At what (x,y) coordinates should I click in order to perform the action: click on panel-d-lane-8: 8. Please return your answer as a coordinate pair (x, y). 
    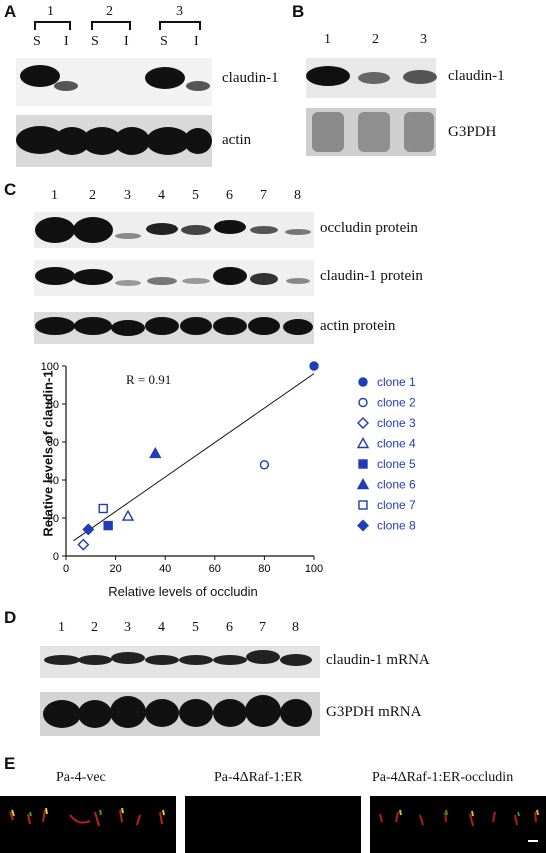
    Looking at the image, I should click on (295, 627).